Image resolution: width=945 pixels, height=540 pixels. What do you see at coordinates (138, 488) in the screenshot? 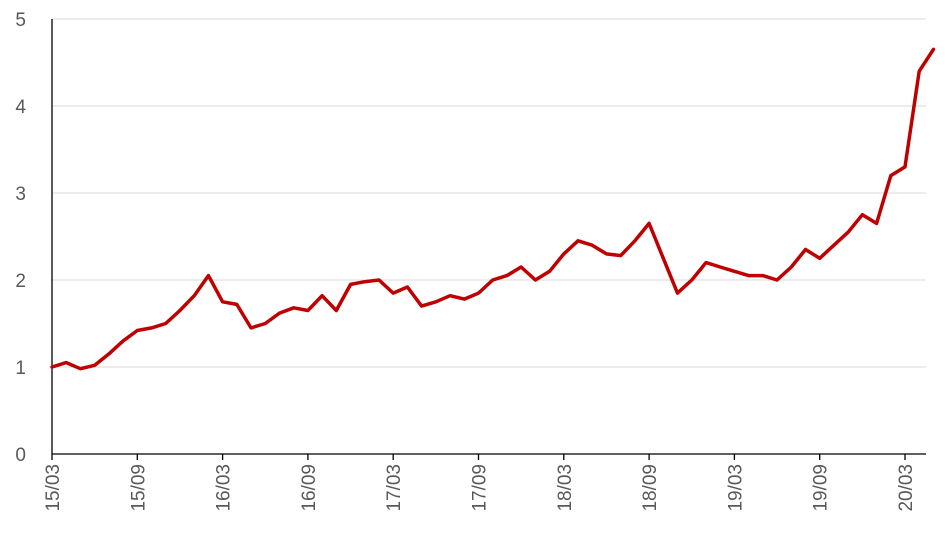
I see `x-tick-label: 15/09` at bounding box center [138, 488].